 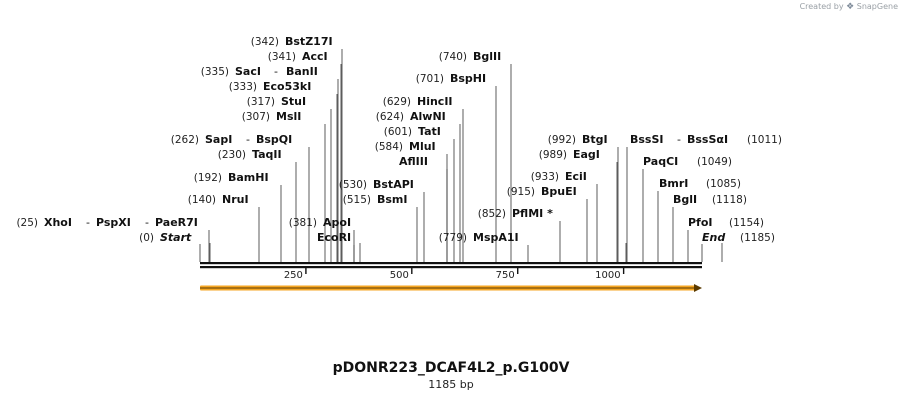 I want to click on enzyme-name: XhoI, so click(x=58, y=222).